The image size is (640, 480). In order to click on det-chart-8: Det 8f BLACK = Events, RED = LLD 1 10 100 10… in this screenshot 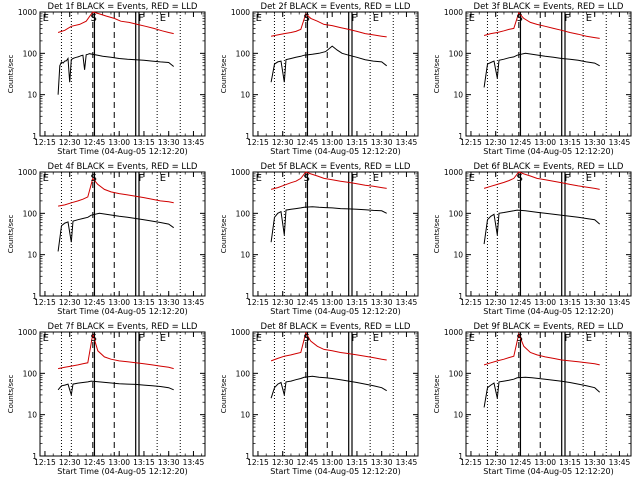, I will do `click(319, 399)`.